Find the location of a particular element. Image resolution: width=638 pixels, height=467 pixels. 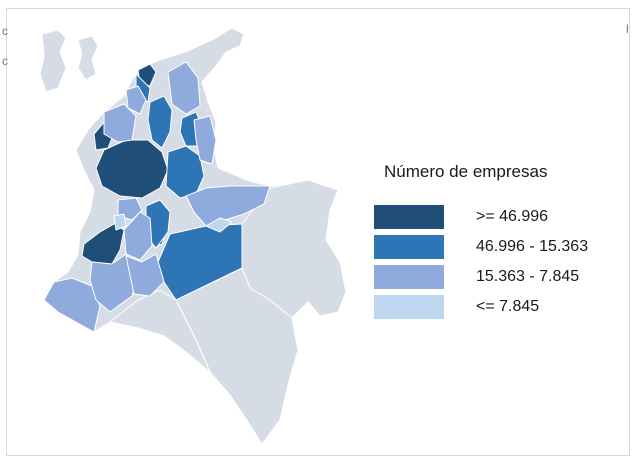

island-providencia is located at coordinates (88, 58).